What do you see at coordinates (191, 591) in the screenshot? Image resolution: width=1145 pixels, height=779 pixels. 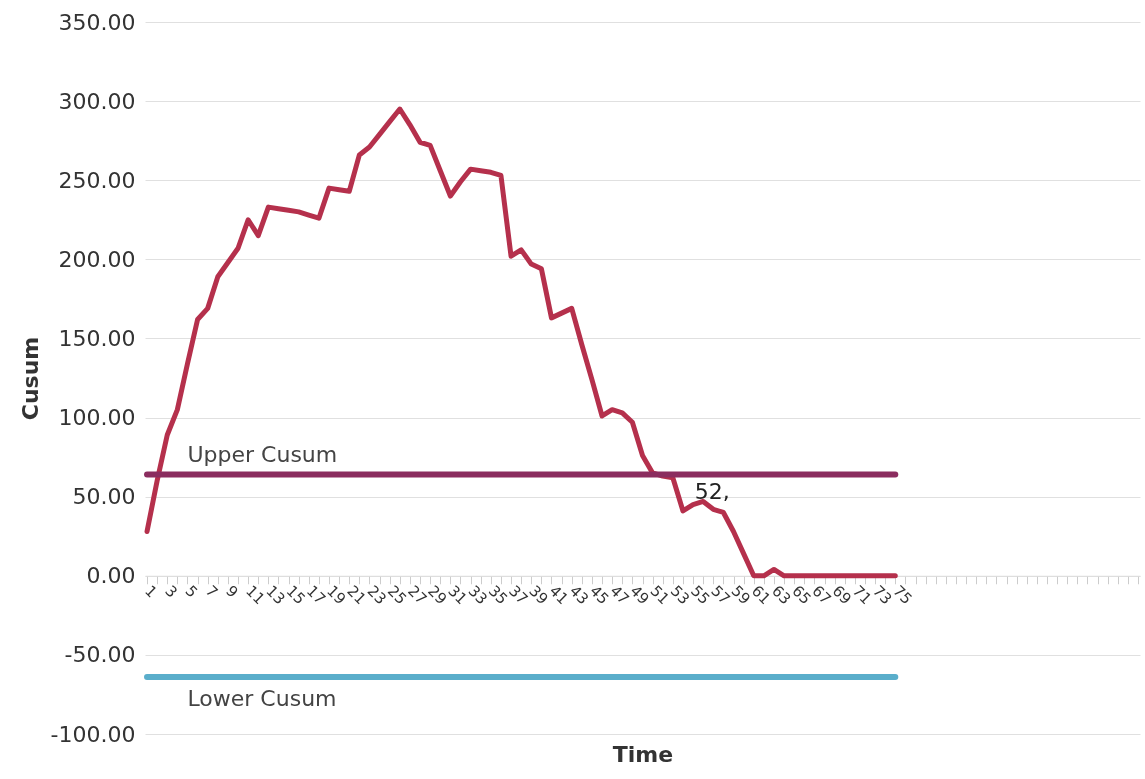 I see `x-tick-label: 5` at bounding box center [191, 591].